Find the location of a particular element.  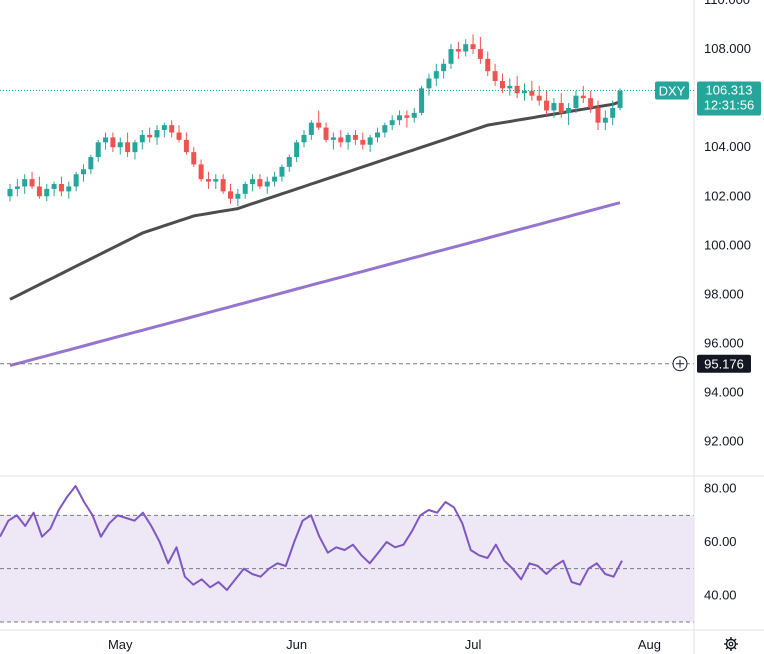

marked-level-badge: 95.176 is located at coordinates (711, 363).